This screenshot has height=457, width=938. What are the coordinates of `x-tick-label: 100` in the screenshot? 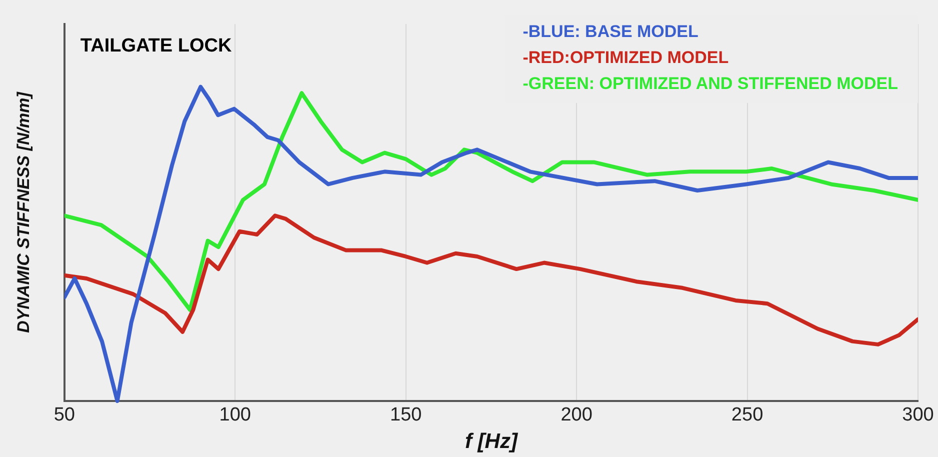 It's located at (235, 415).